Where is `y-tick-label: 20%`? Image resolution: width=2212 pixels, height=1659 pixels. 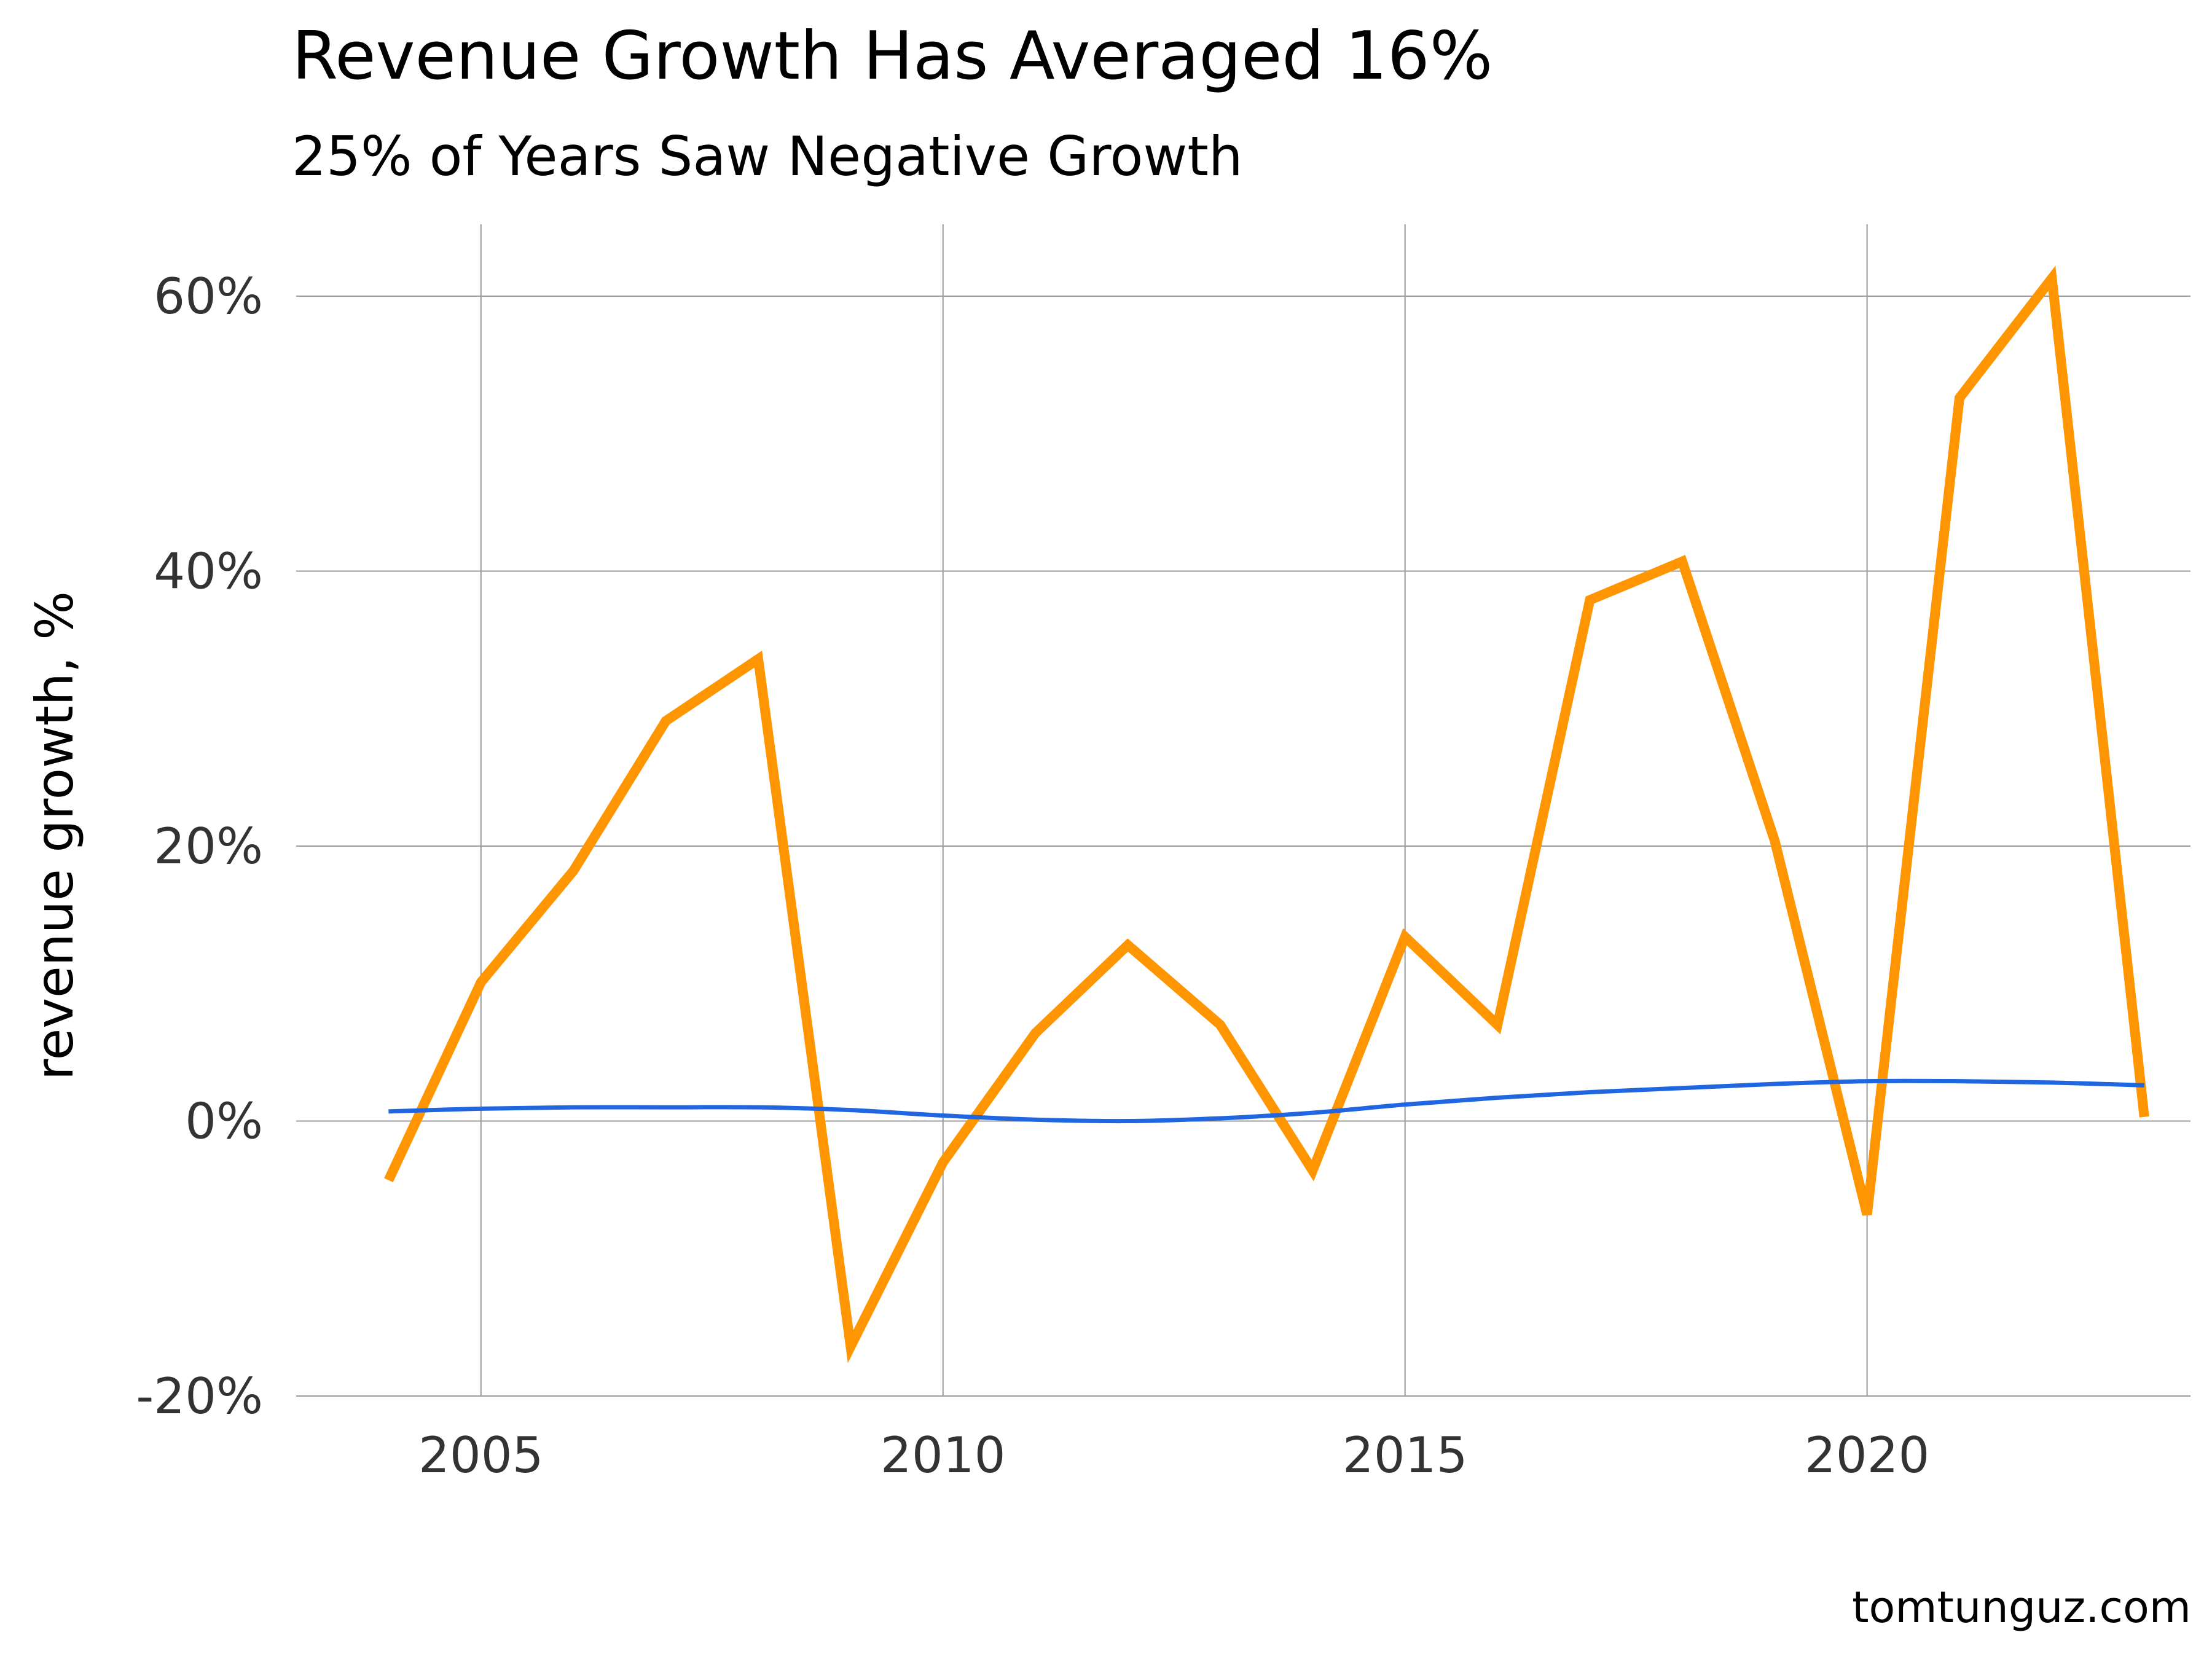
y-tick-label: 20% is located at coordinates (208, 846).